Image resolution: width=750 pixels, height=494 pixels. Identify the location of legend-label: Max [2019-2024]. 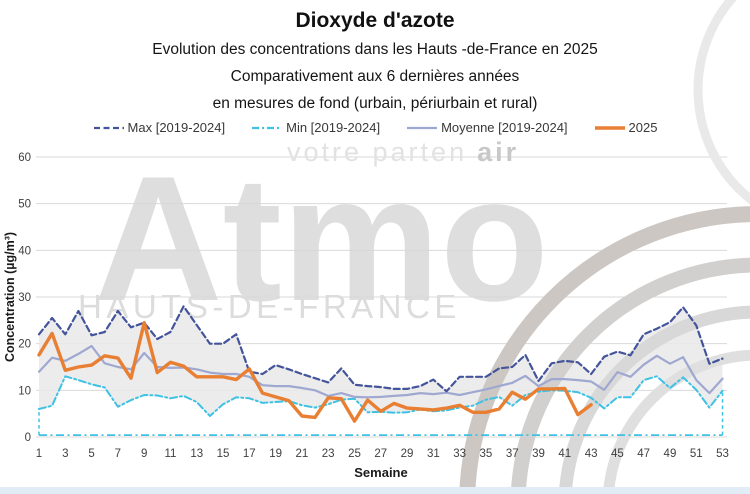
(176, 127).